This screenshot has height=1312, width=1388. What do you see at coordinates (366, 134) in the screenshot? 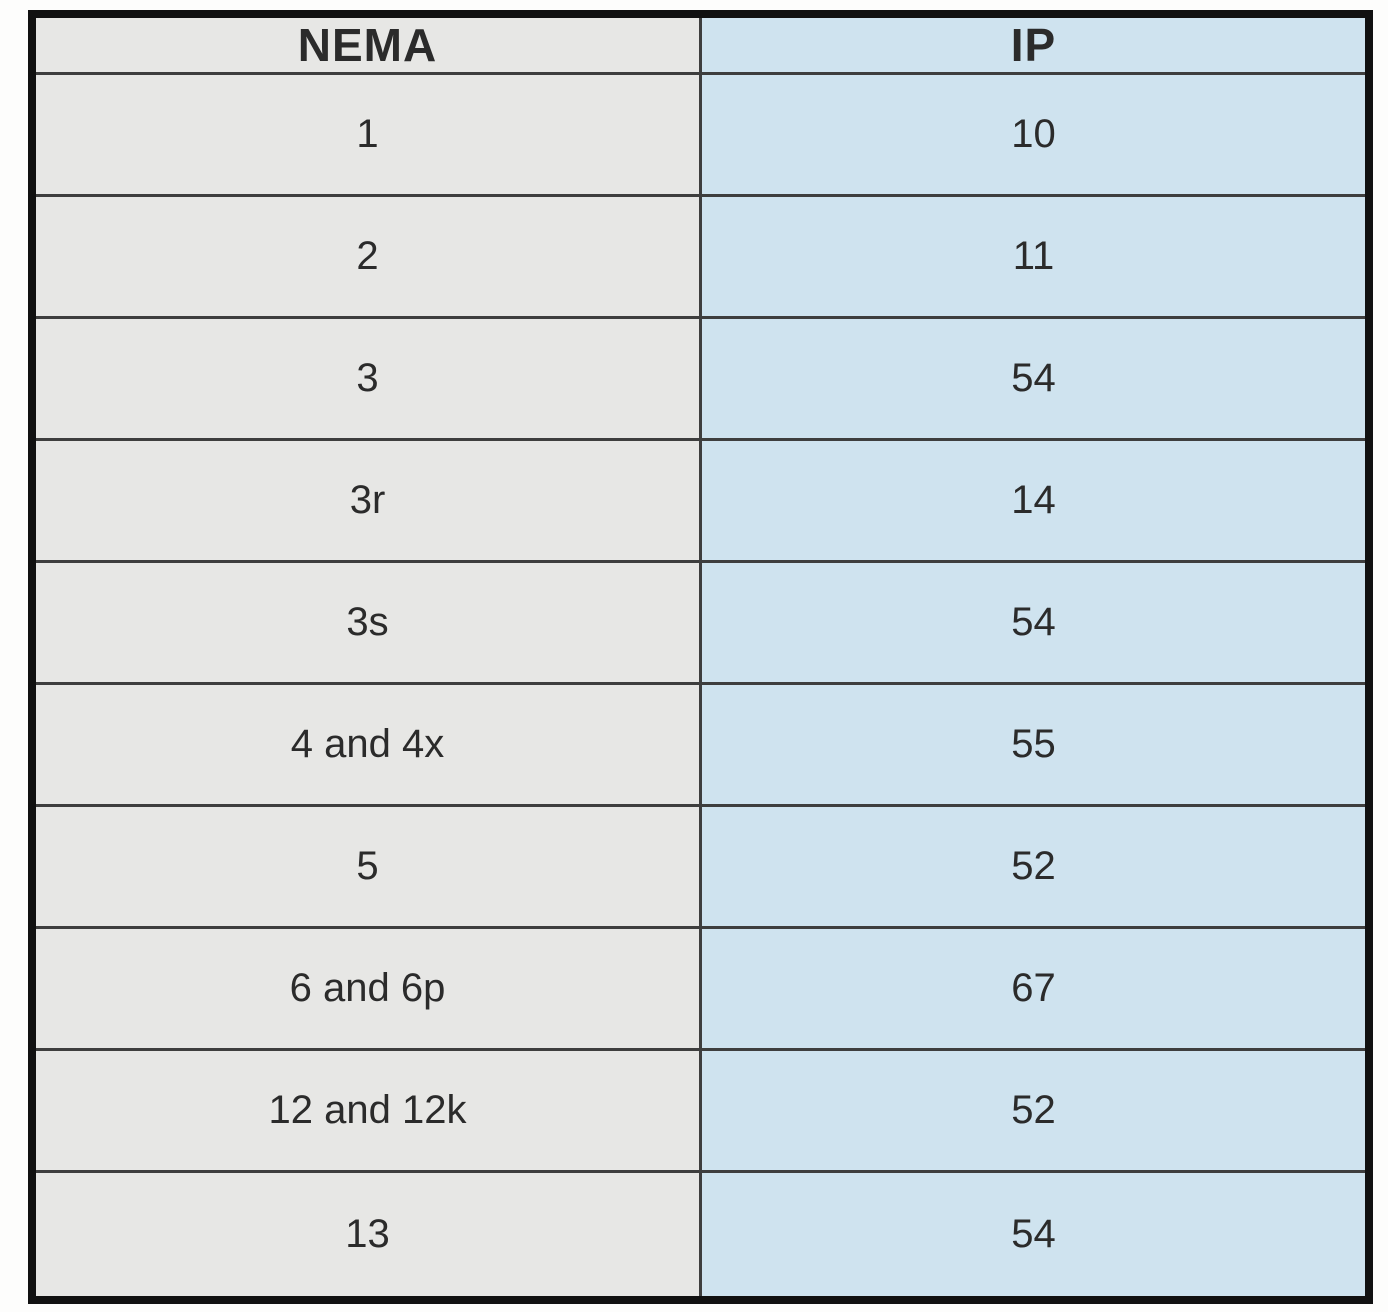
I see `nema-cell: 1` at bounding box center [366, 134].